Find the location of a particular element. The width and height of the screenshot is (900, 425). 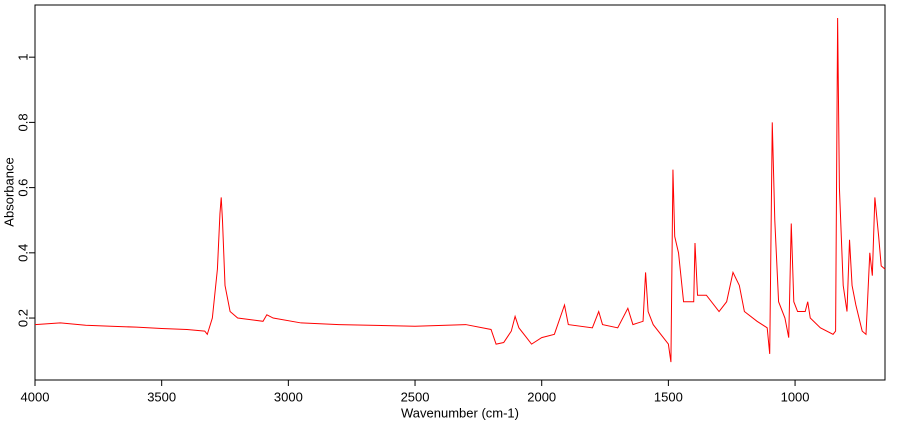

y-tick-label: 0.2 is located at coordinates (22, 318).